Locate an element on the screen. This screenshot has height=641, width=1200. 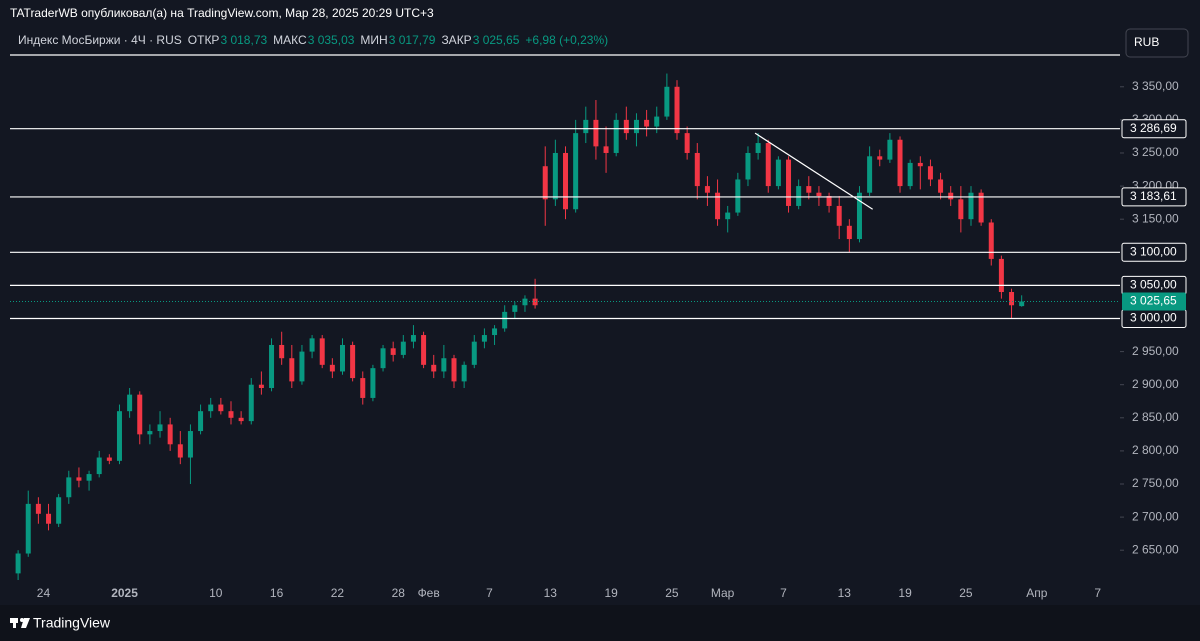
y-tick-label: 2 950,00 is located at coordinates (1155, 351).